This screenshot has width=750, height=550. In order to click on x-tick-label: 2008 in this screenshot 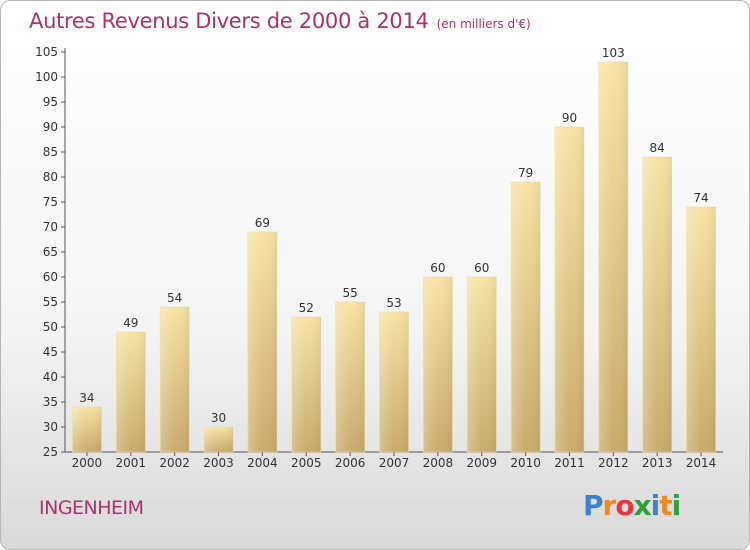, I will do `click(438, 463)`.